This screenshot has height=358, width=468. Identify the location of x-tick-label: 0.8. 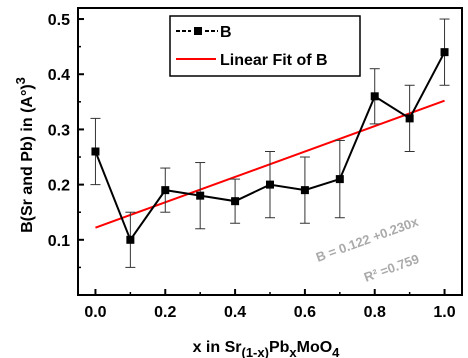
(375, 312).